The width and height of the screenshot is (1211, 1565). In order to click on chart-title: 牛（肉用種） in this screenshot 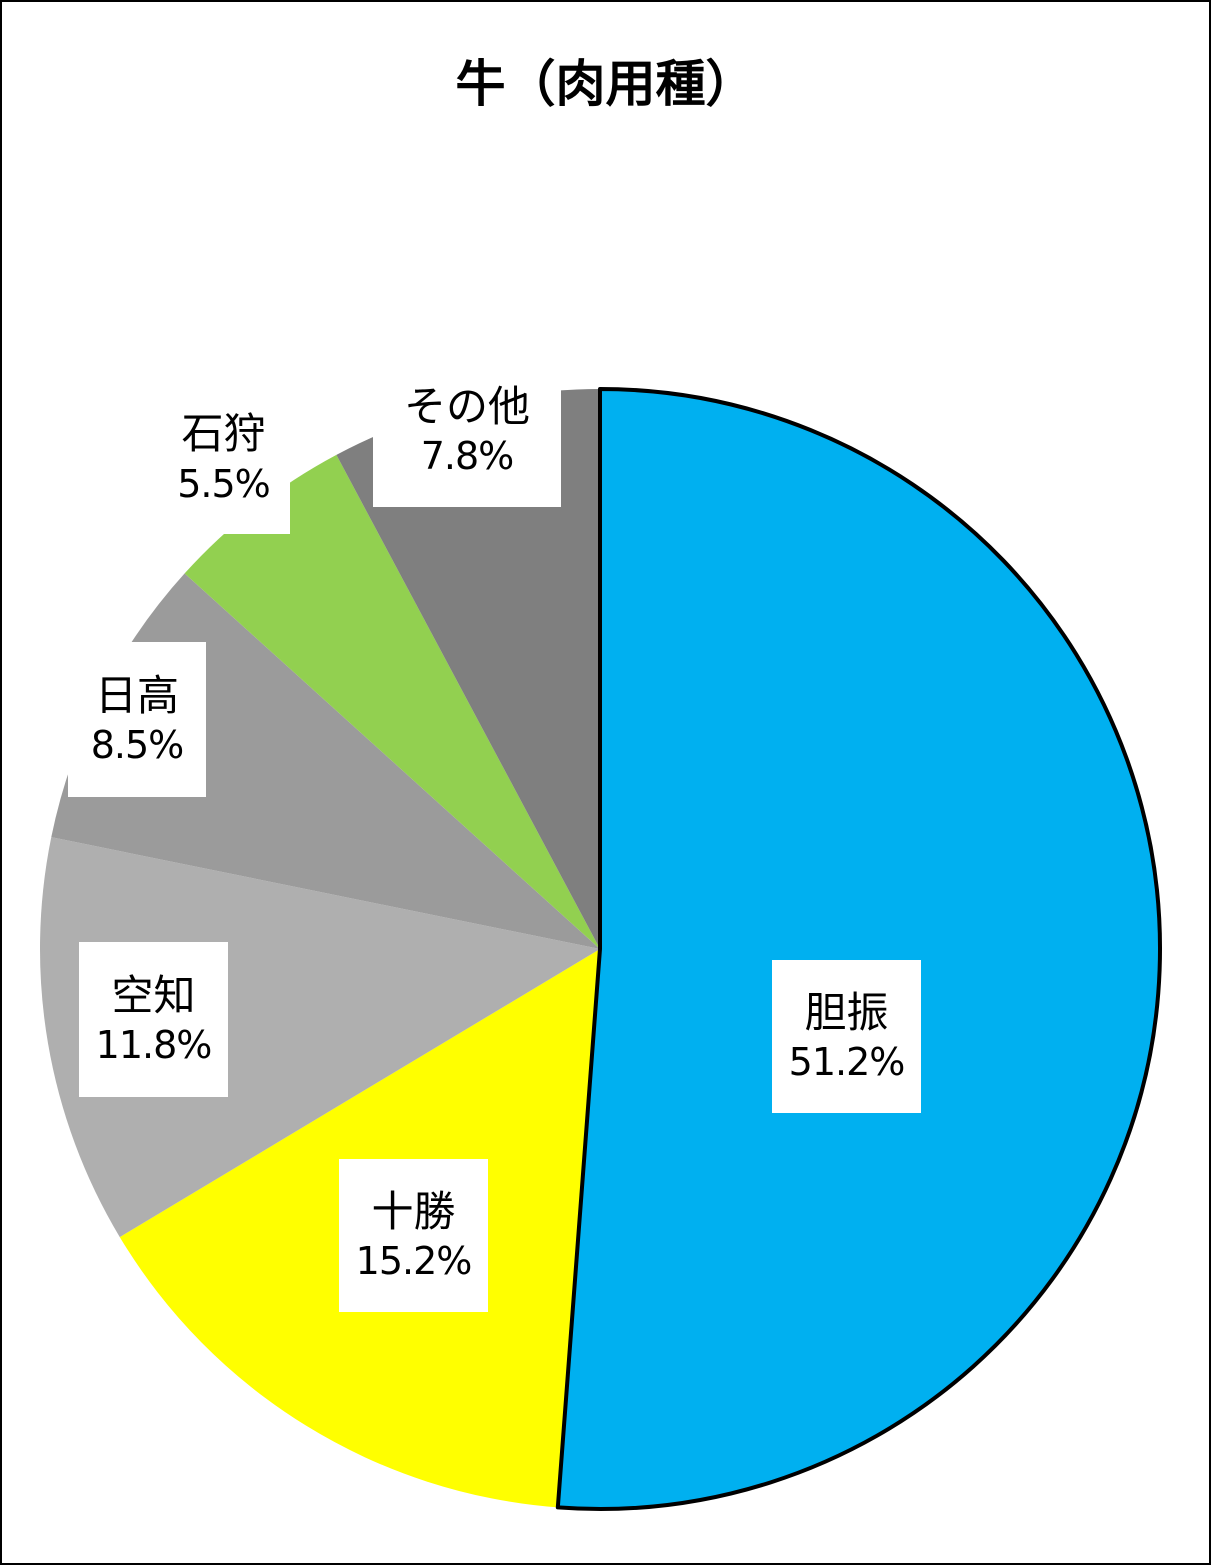, I will do `click(605, 84)`.